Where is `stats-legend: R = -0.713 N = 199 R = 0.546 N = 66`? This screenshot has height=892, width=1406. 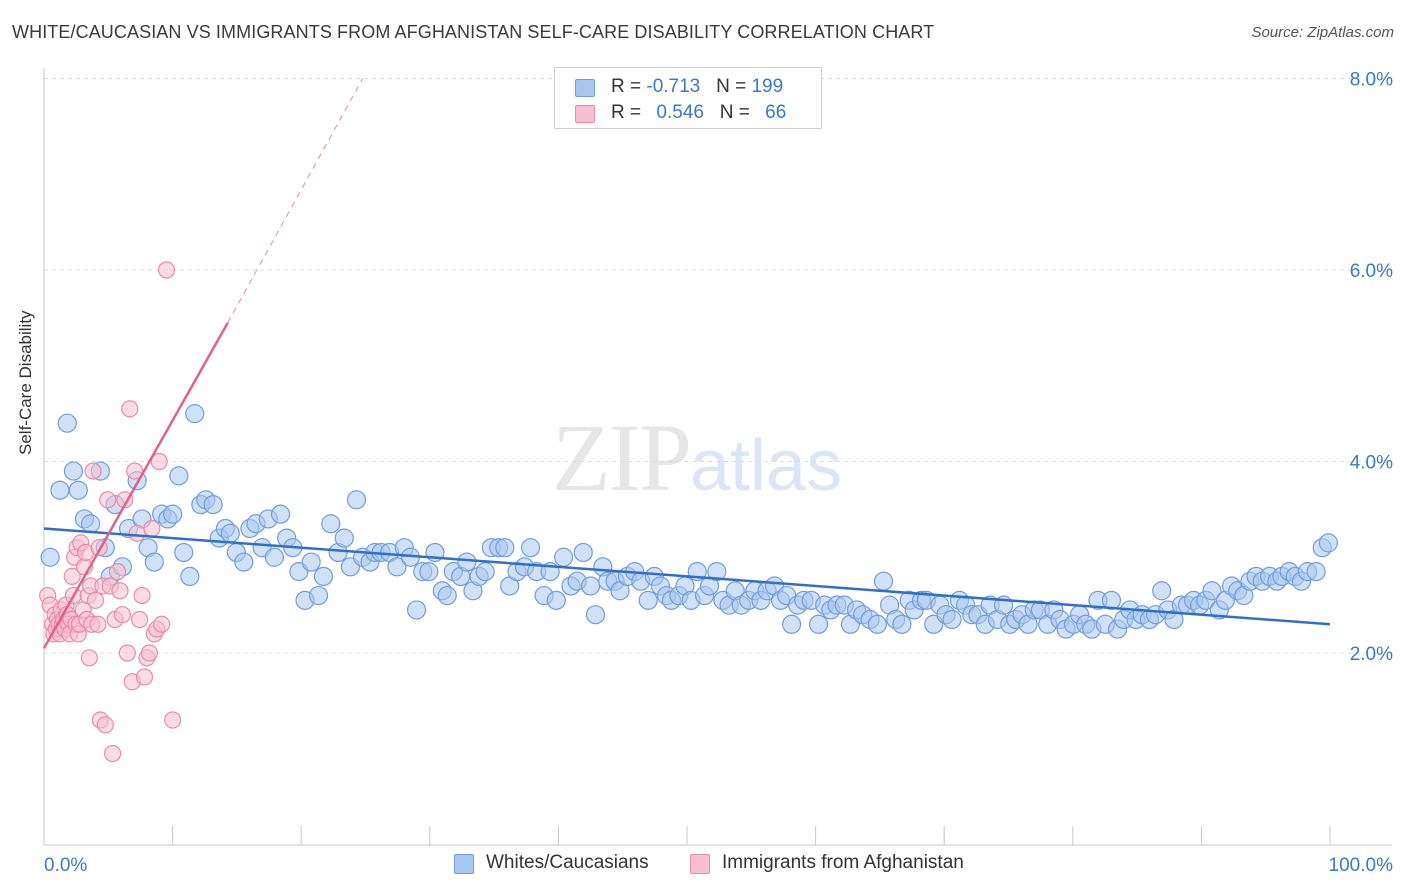
stats-legend: R = -0.713 N = 199 R = 0.546 N = 66 is located at coordinates (688, 98).